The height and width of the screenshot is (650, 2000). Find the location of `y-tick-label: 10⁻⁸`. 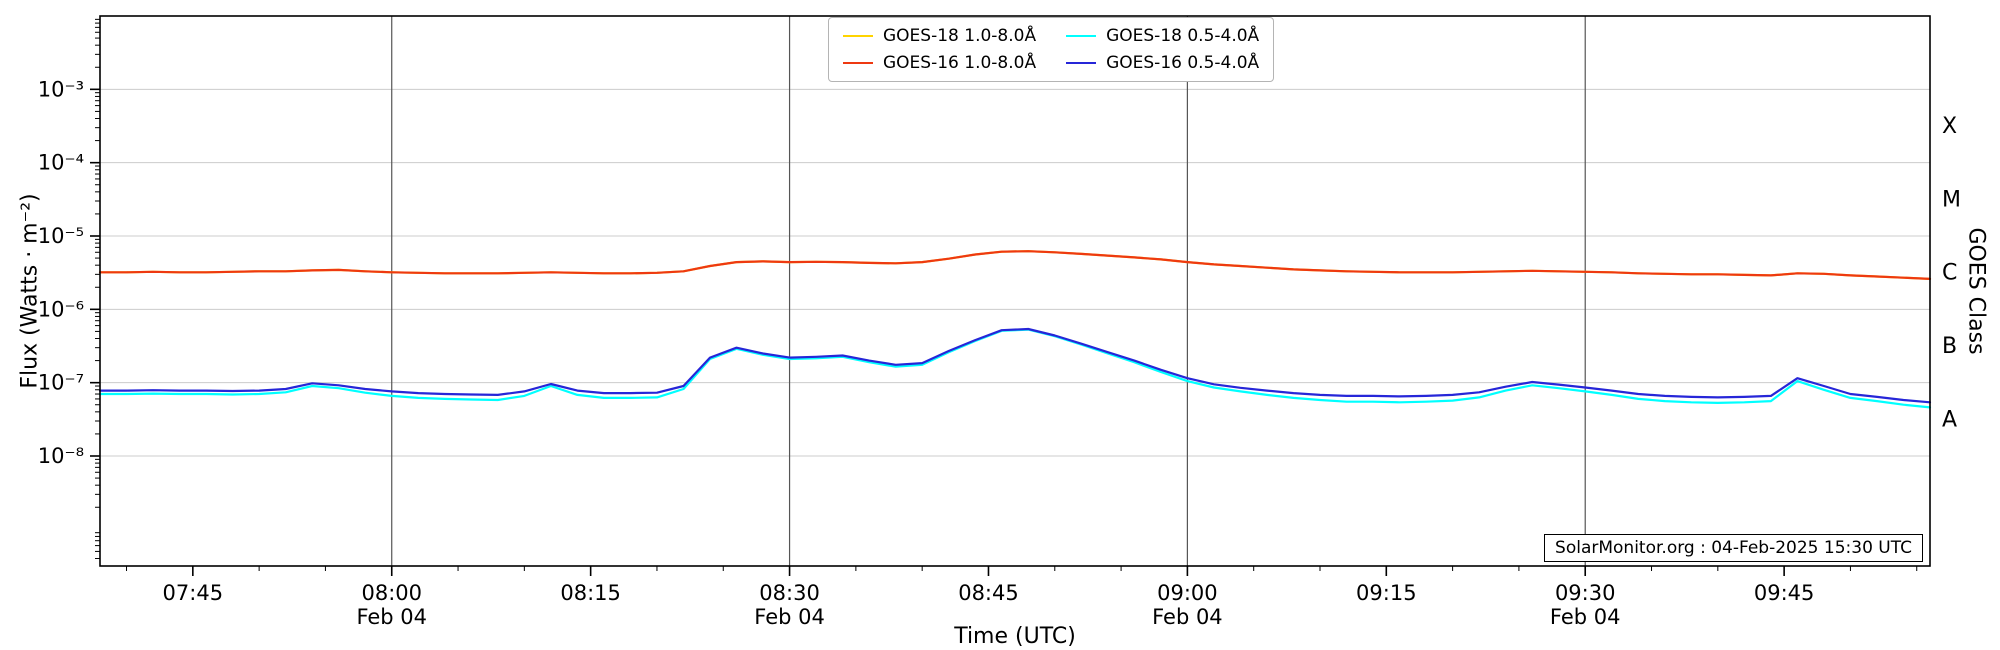

y-tick-label: 10⁻⁸ is located at coordinates (61, 456).